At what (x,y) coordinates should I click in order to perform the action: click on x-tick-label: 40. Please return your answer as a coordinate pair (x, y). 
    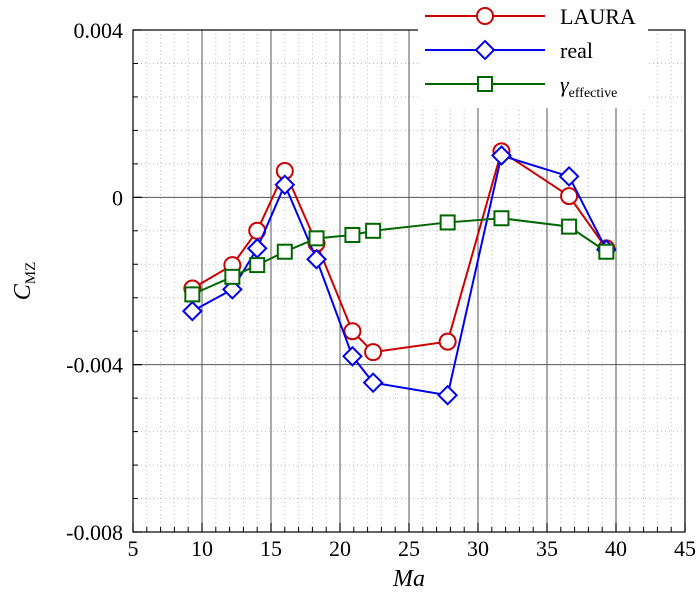
    Looking at the image, I should click on (616, 548).